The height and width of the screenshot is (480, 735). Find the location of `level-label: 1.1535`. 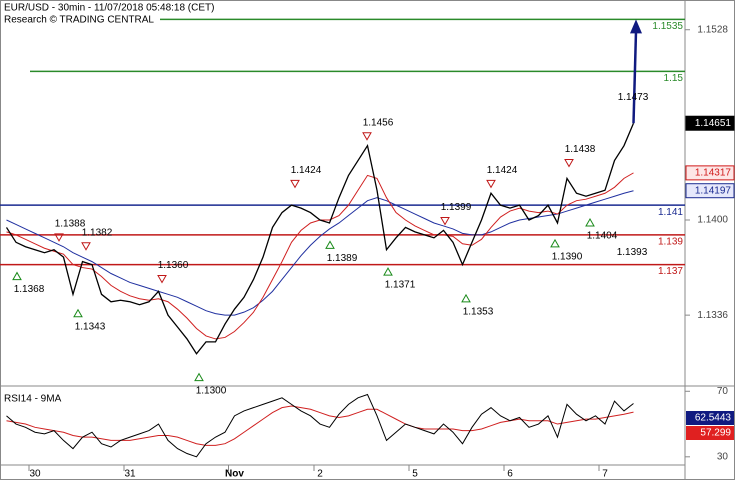

level-label: 1.1535 is located at coordinates (667, 26).